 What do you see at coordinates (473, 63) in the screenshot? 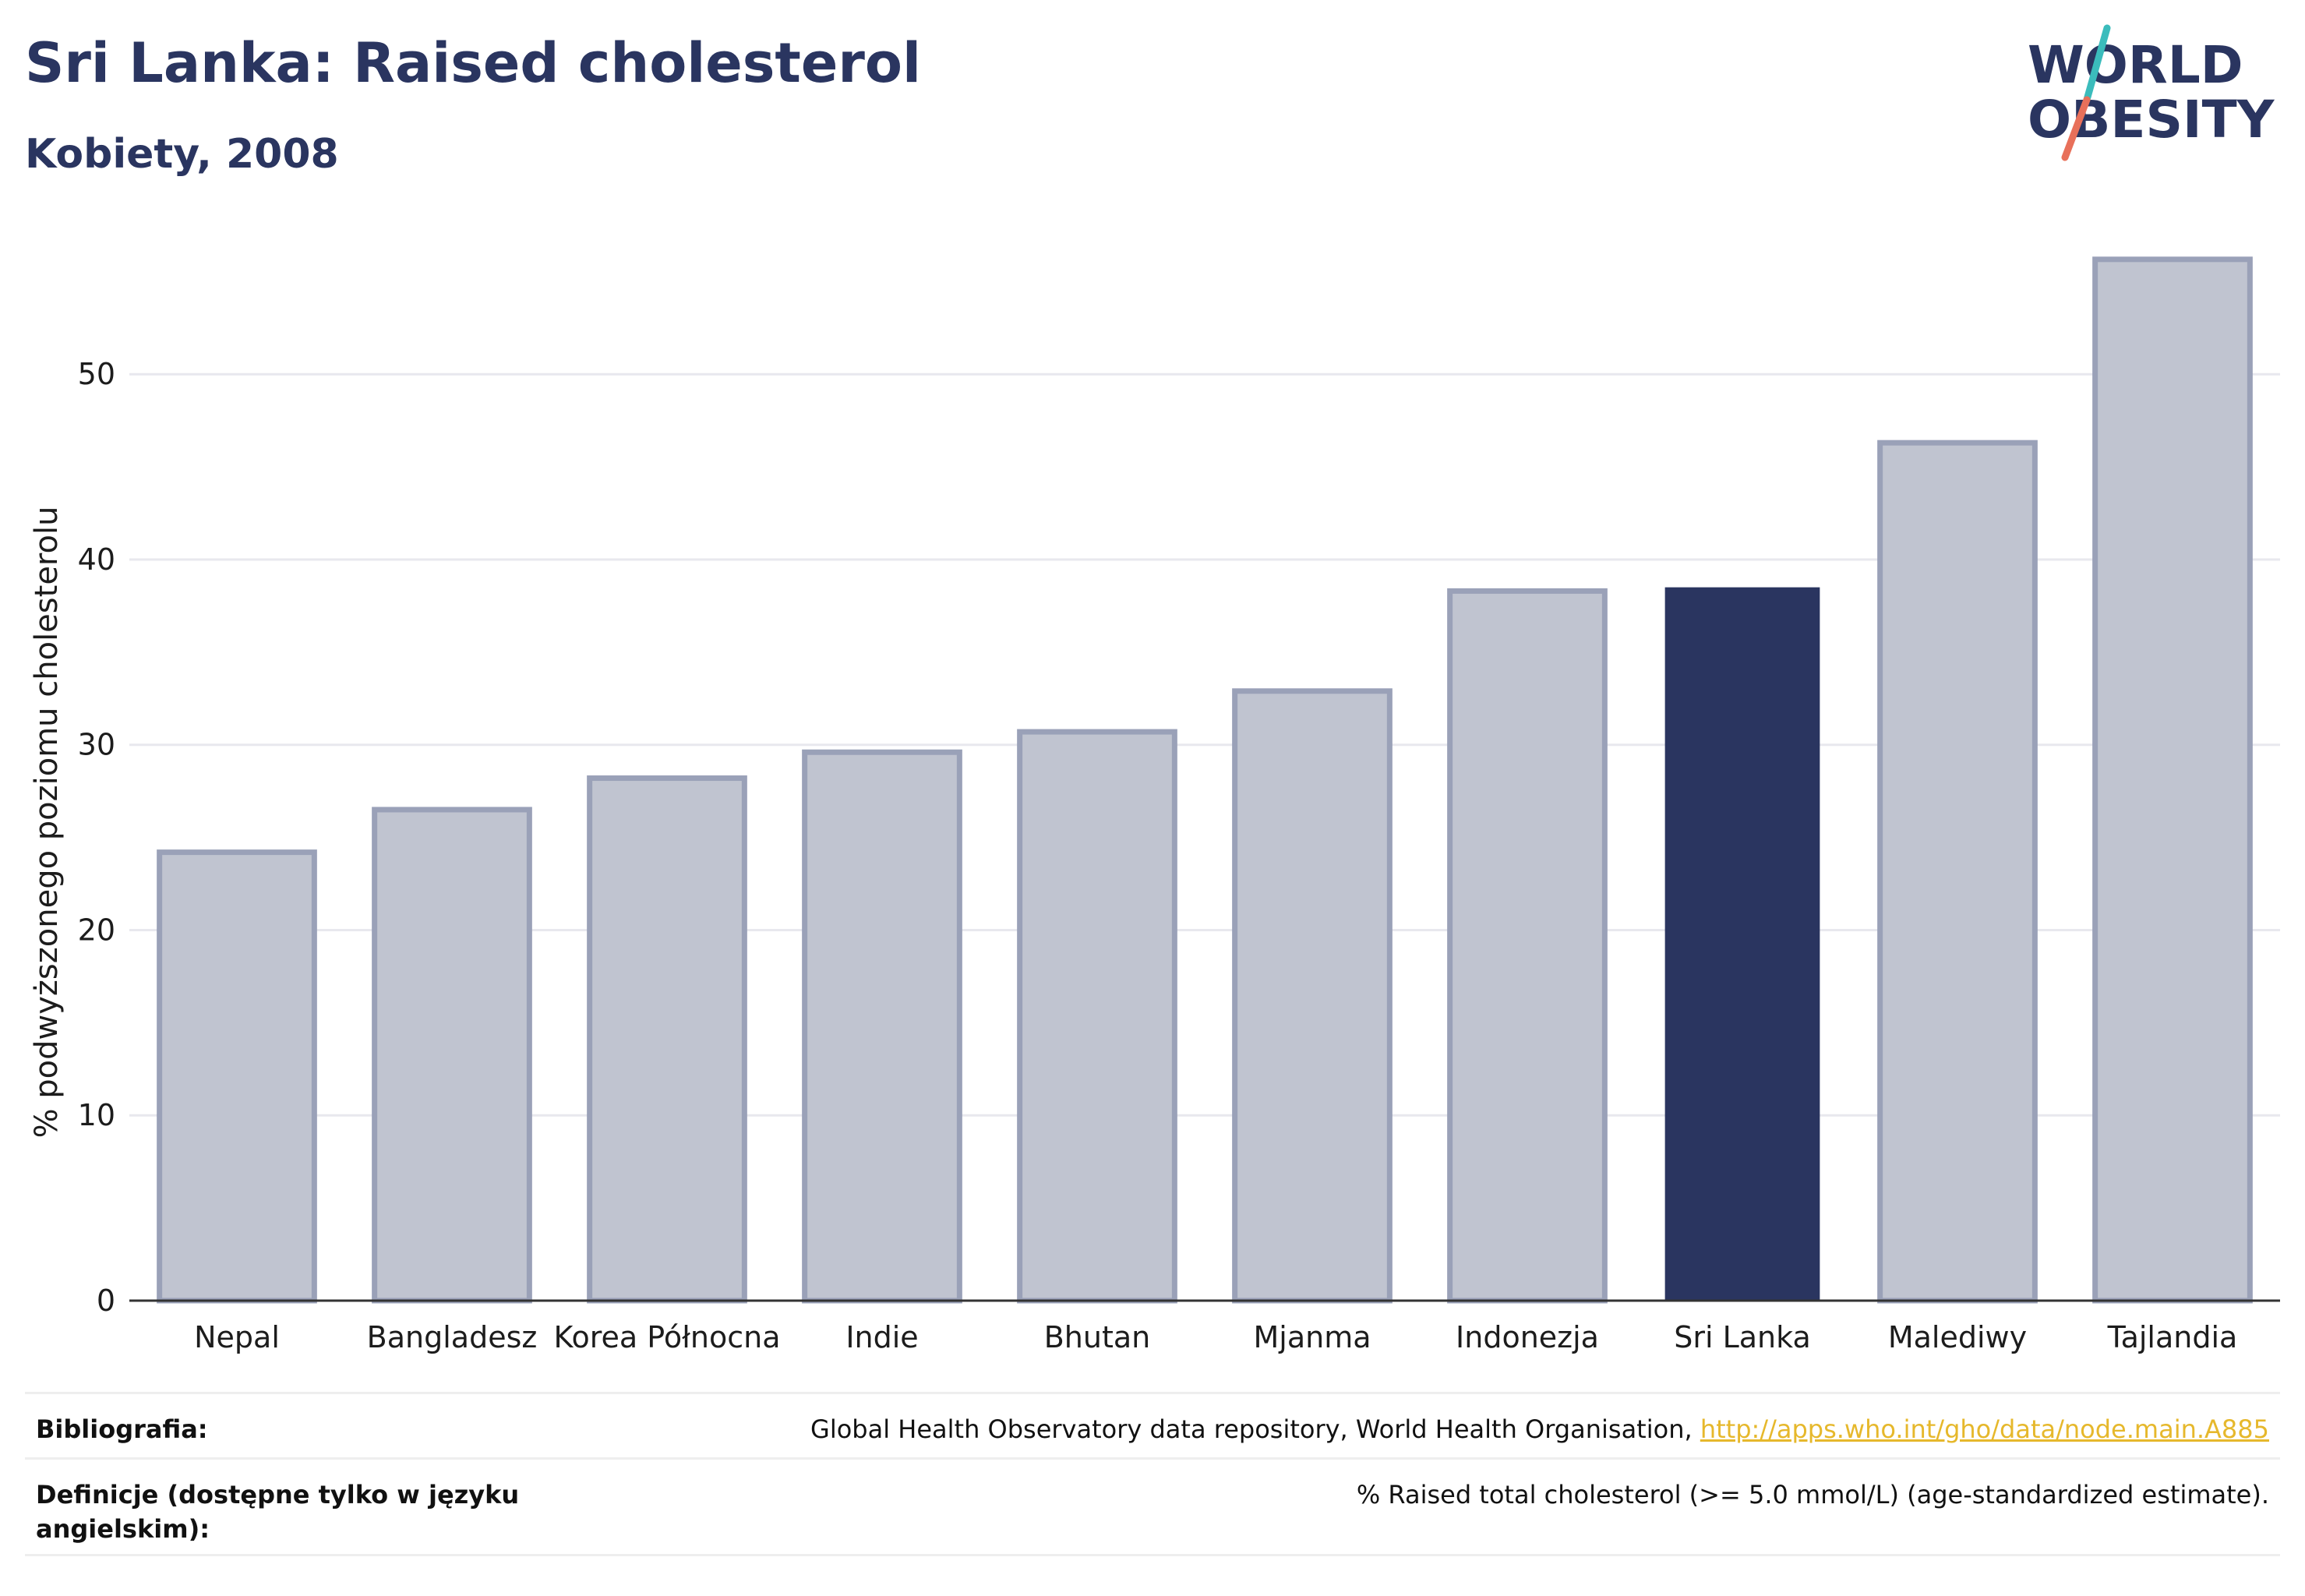
I see `chart-title: Sri Lanka: Raised cholesterol` at bounding box center [473, 63].